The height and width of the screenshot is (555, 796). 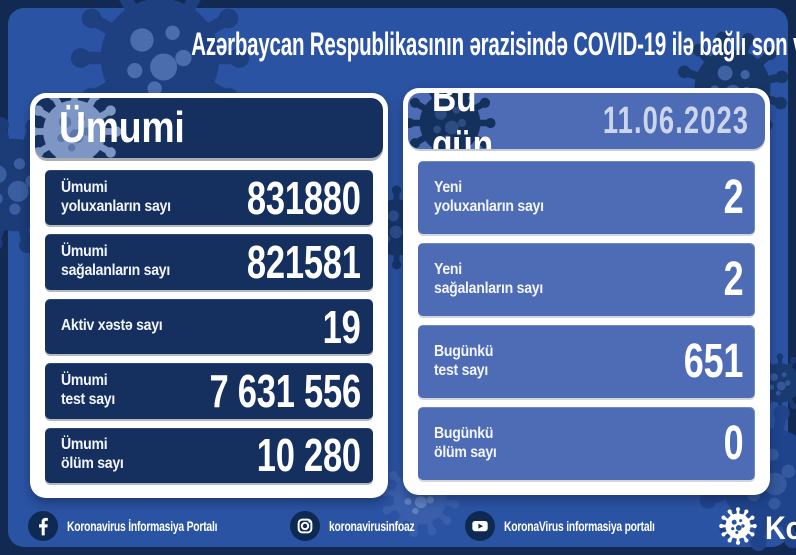 I want to click on facebook-link: Koronavirus İnformasiya Portalı, so click(x=149, y=526).